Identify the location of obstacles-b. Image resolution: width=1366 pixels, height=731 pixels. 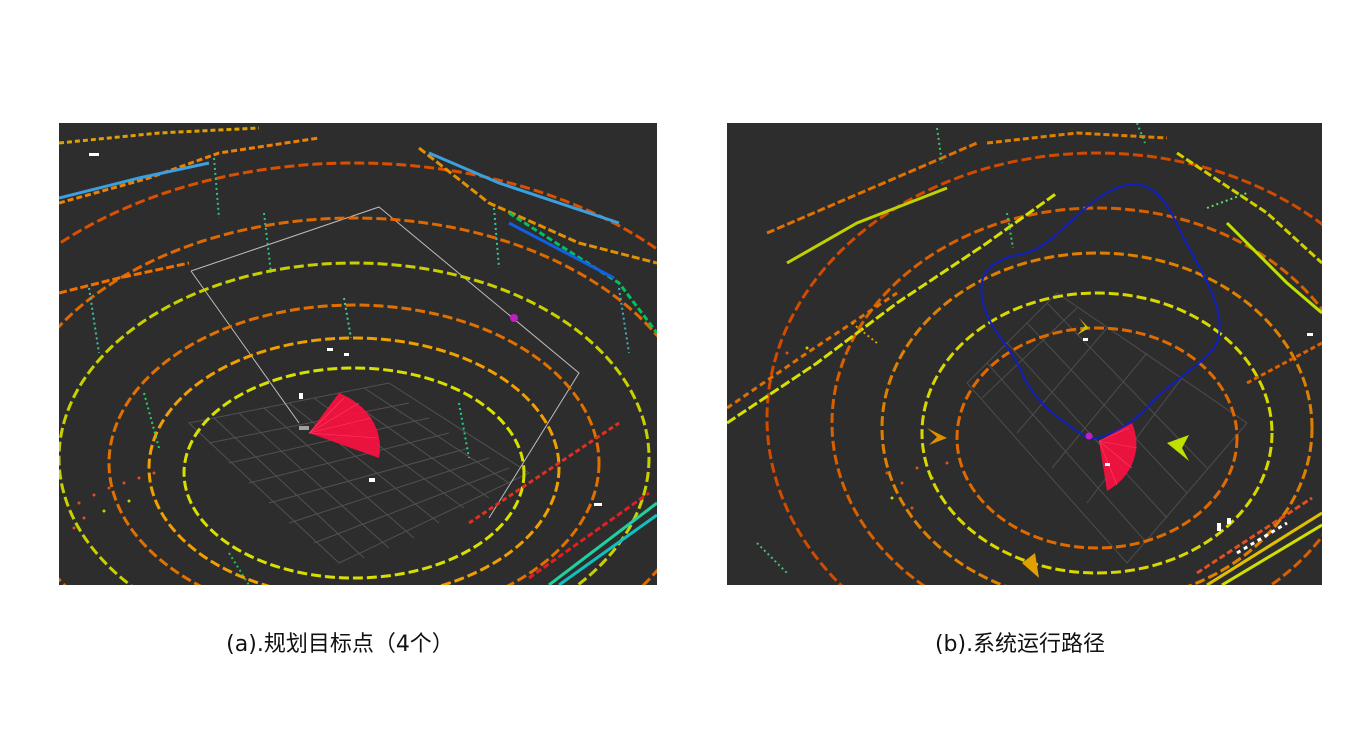
(1198, 432).